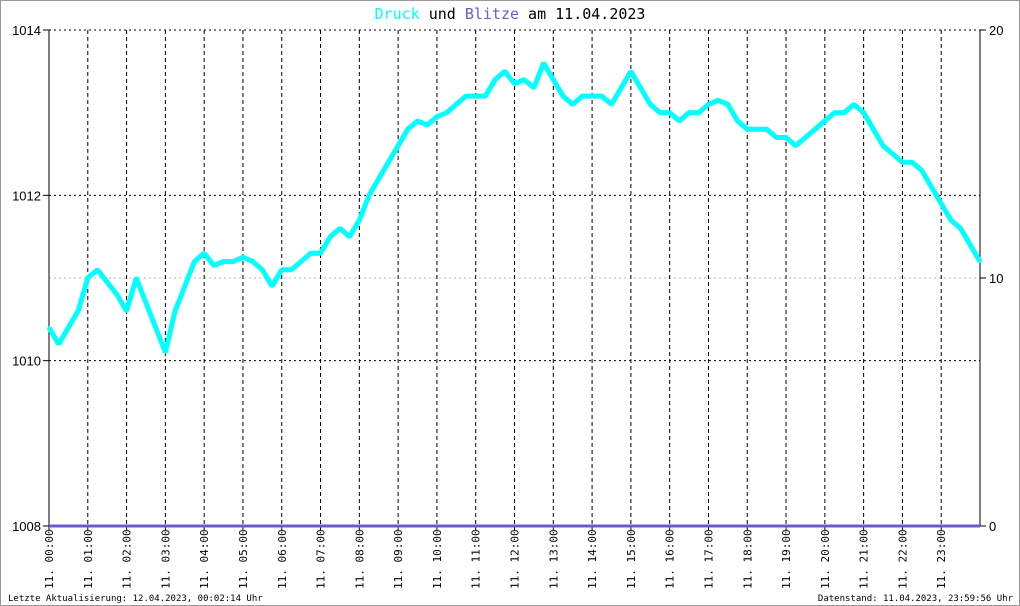  I want to click on x-tick-label: 11. 12:00, so click(515, 559).